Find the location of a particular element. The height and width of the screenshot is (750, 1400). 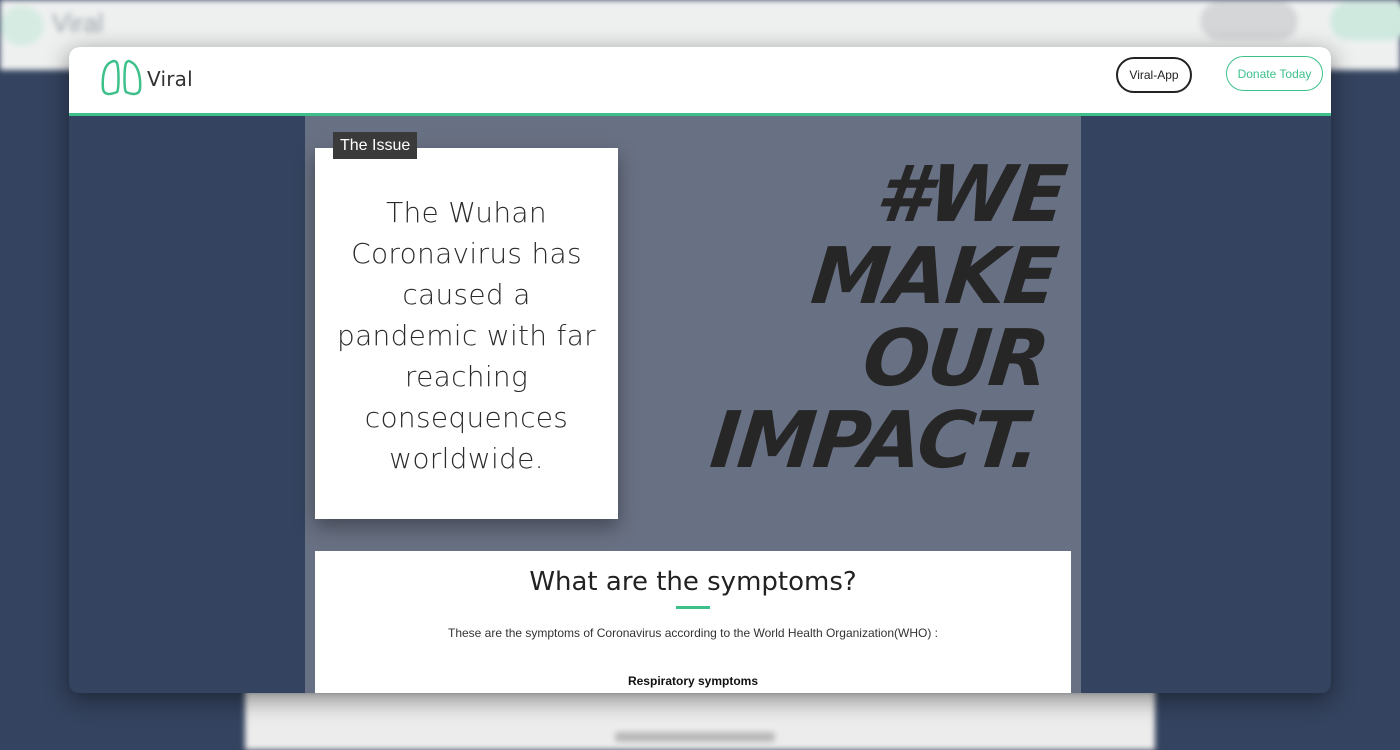

lungs-icon is located at coordinates (122, 78).